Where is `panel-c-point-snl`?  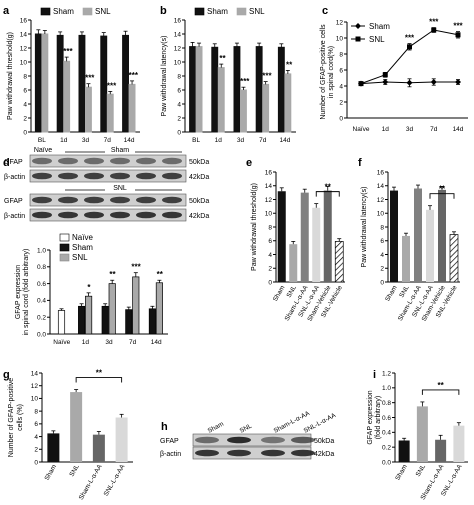
panel-c-point-snl is located at coordinates (361, 84).